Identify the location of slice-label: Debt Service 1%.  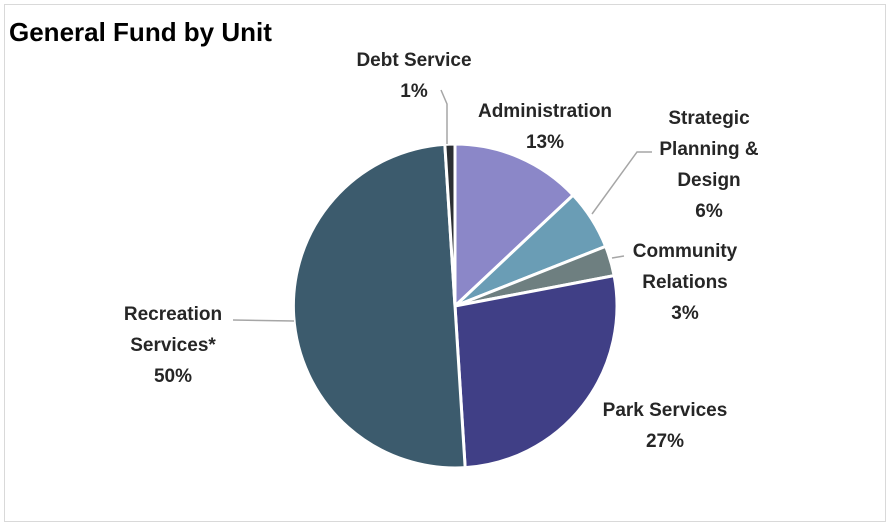
(413, 76).